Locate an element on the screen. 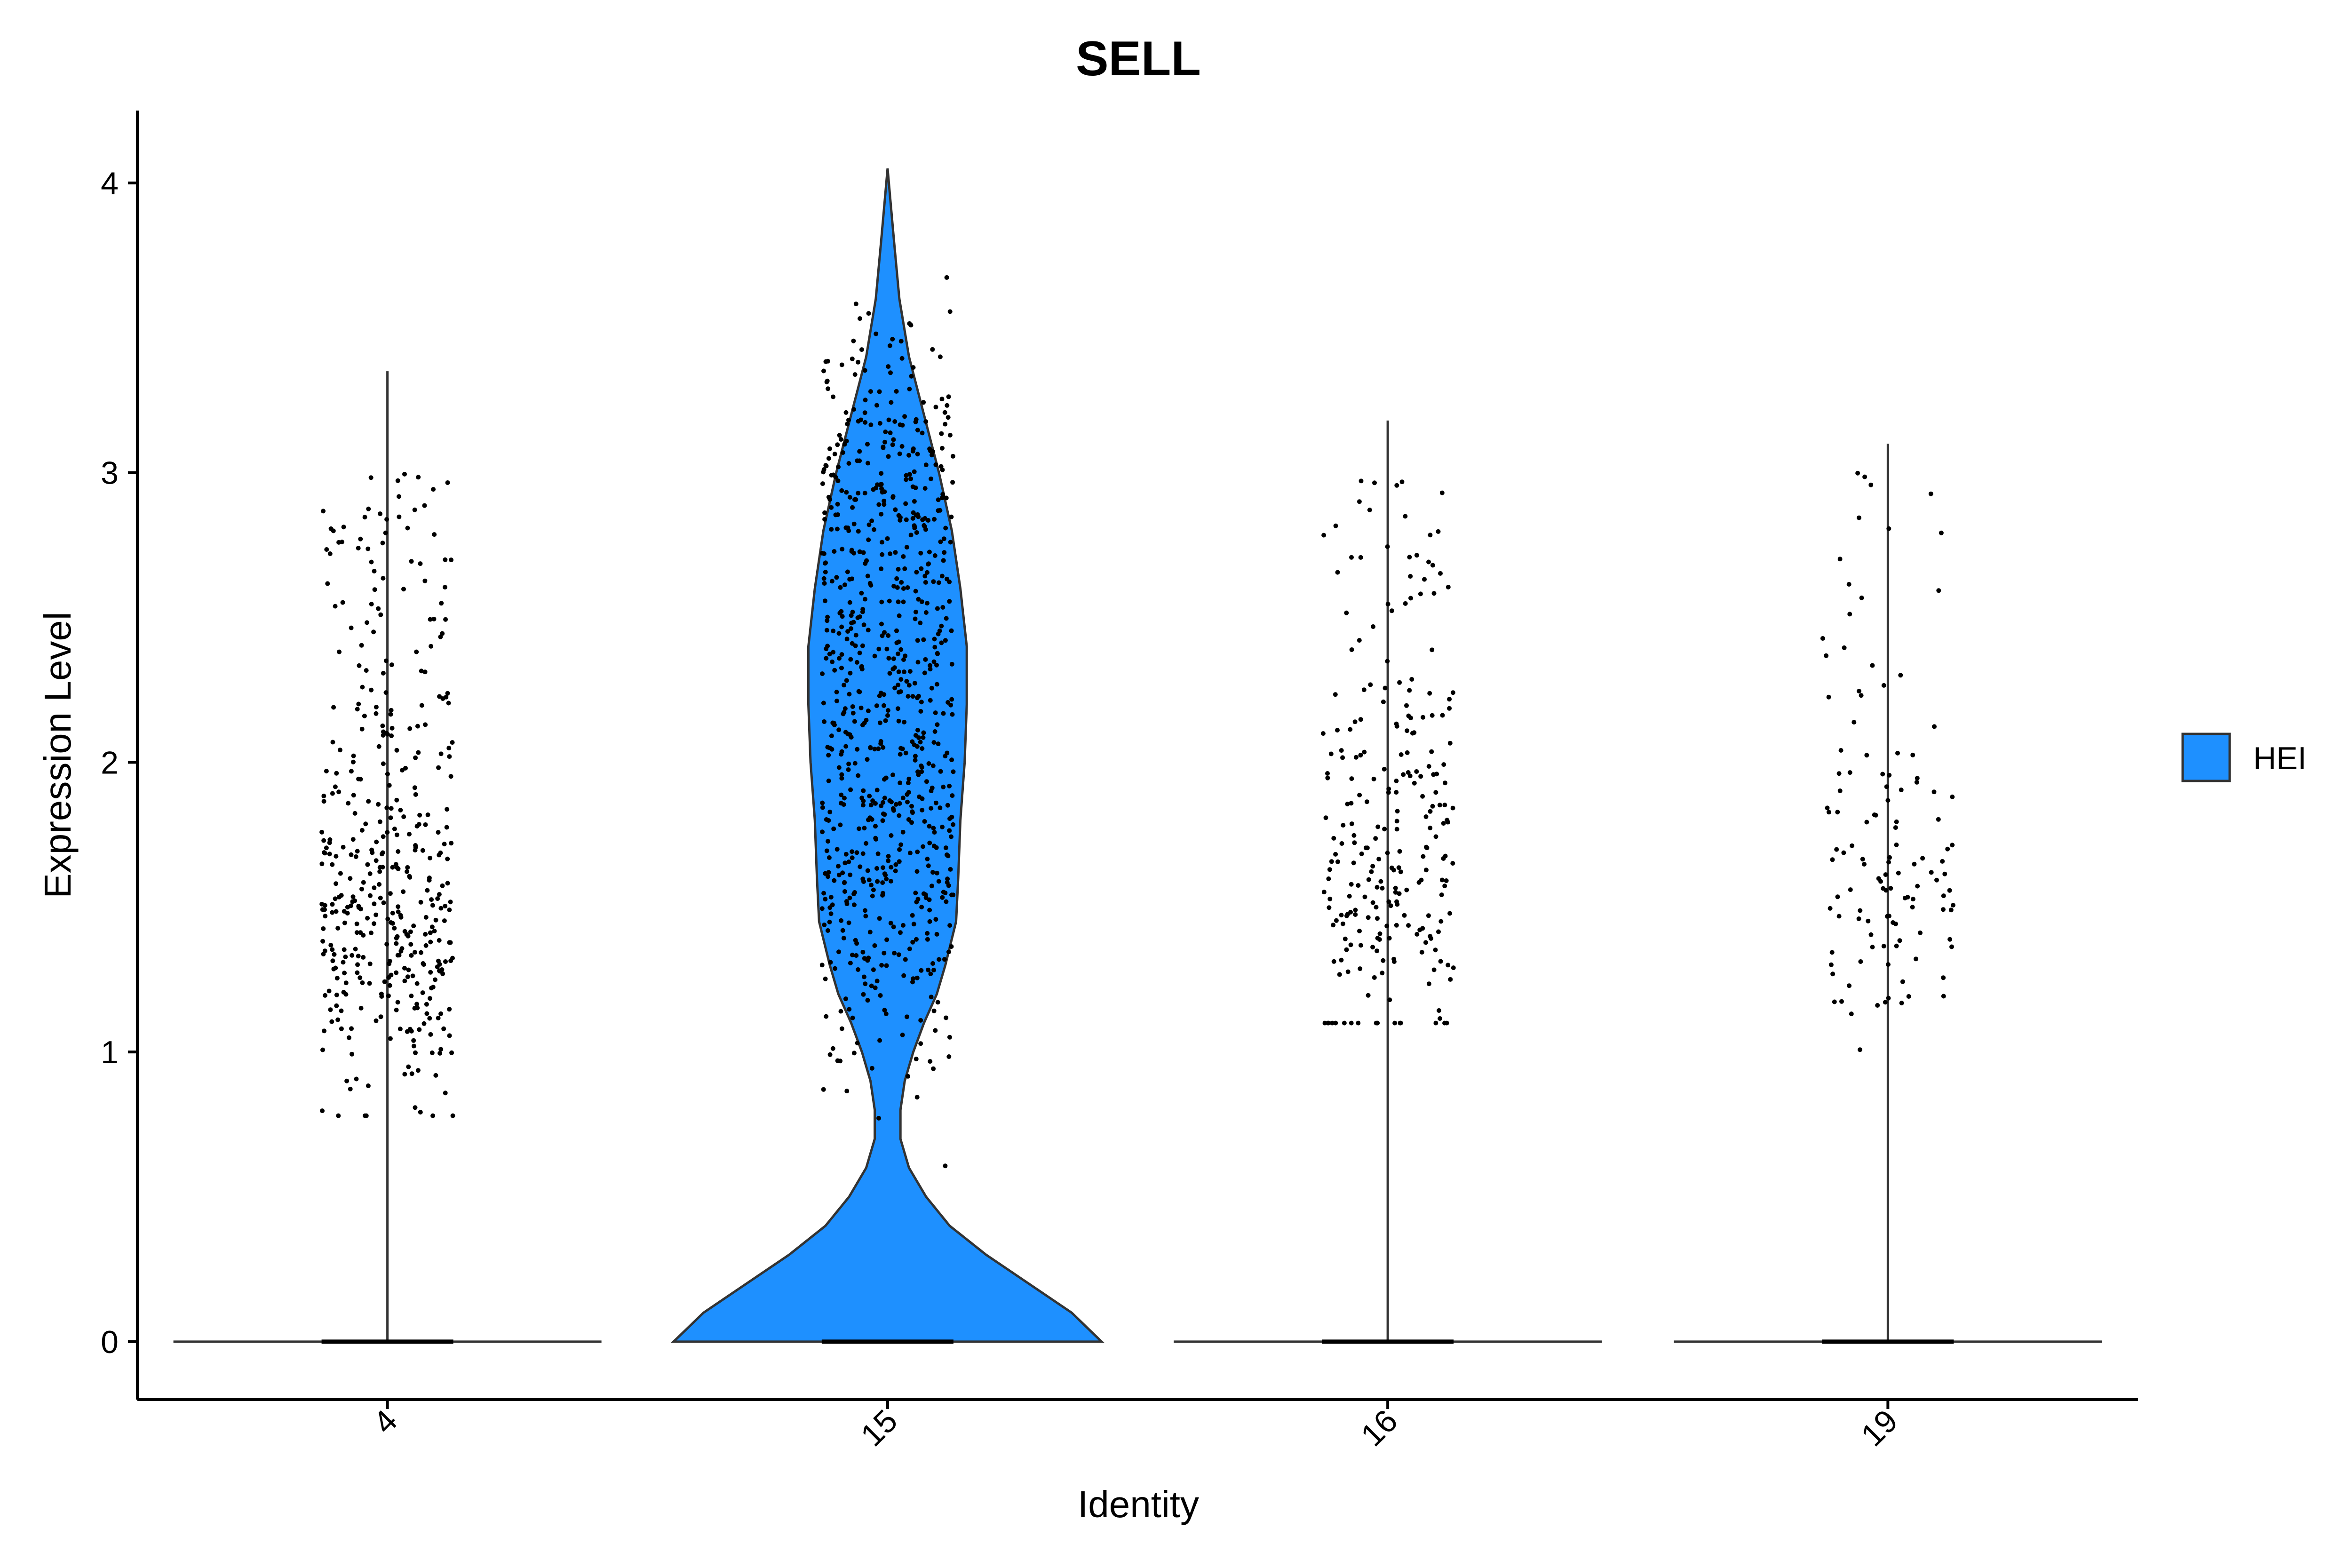 The image size is (2352, 1568). x-tick-label: 15 is located at coordinates (879, 1428).